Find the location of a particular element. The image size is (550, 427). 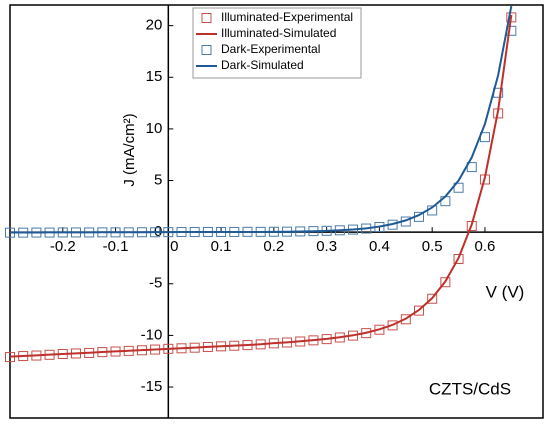

x-tick-label: 0 is located at coordinates (174, 246).